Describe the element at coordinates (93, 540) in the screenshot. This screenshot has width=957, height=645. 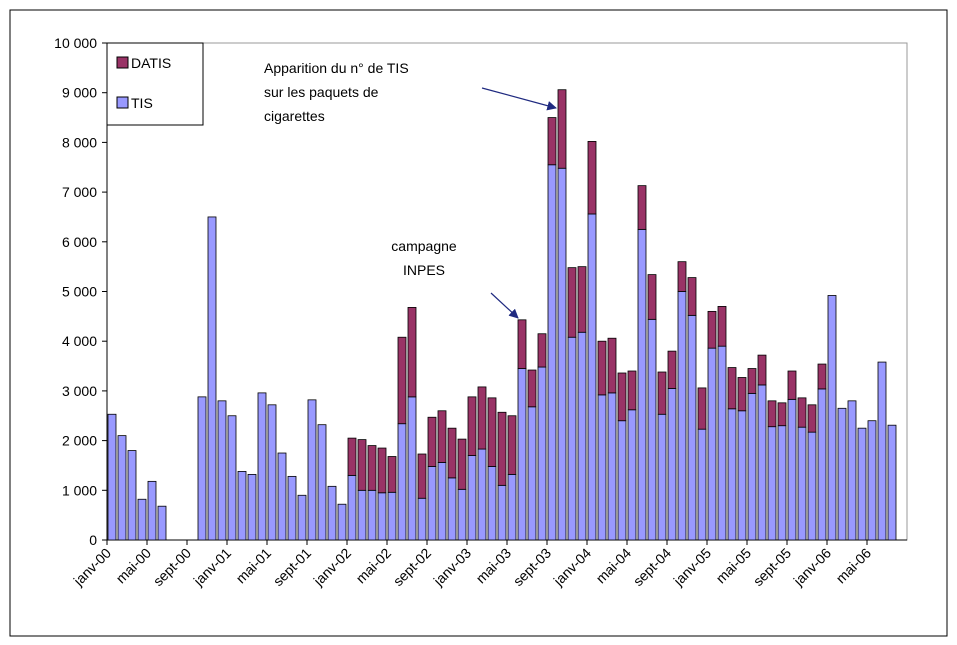
I see `y-tick-label: 0` at that location.